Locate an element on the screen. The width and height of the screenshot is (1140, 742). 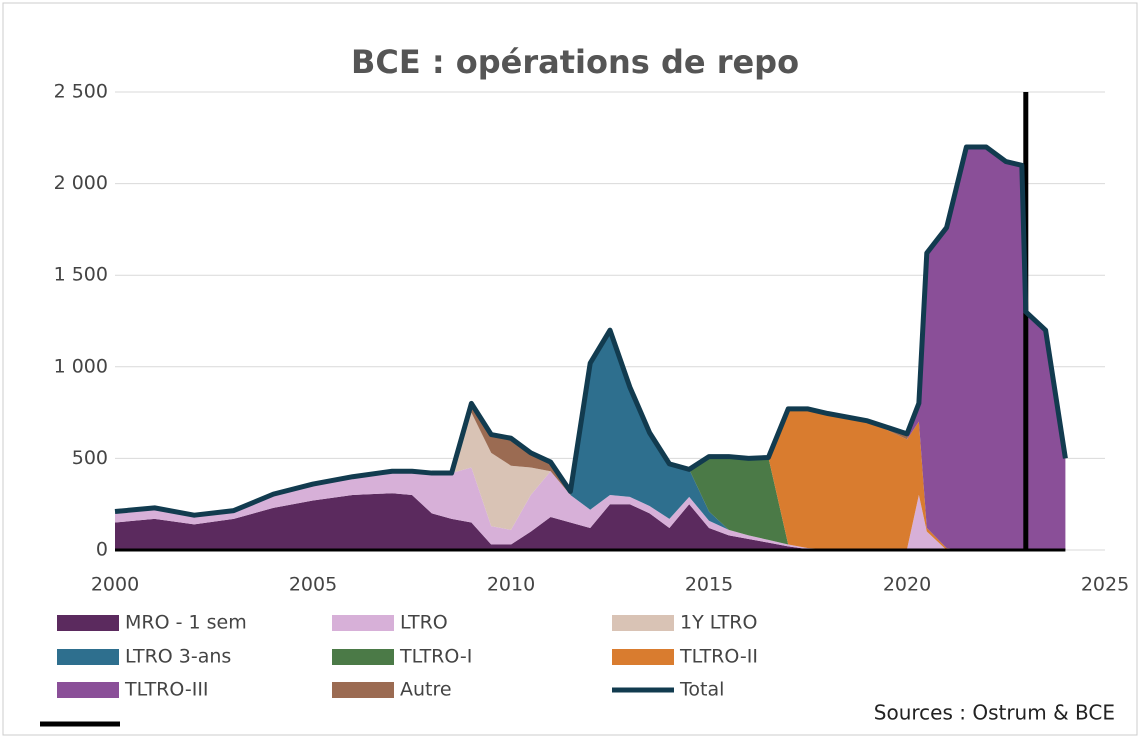
x-tick-label: 2000 is located at coordinates (115, 585).